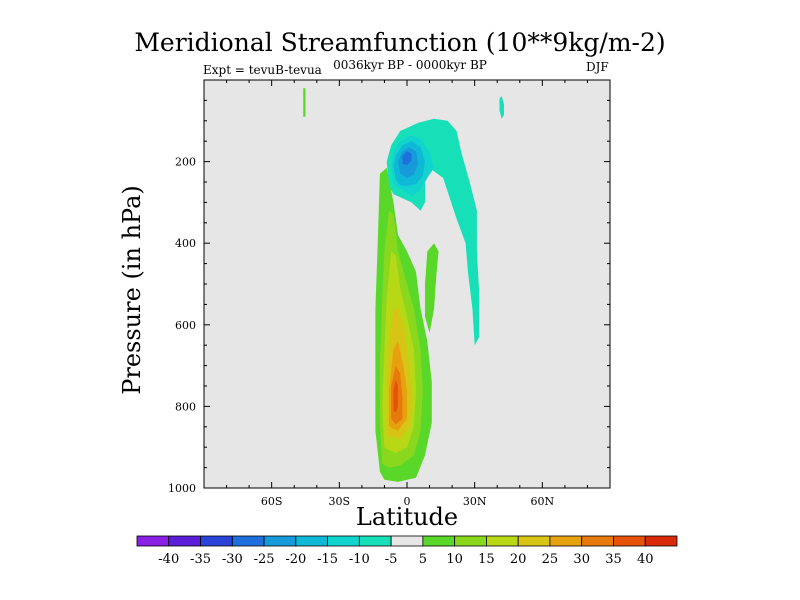 The image size is (800, 600). Describe the element at coordinates (185, 406) in the screenshot. I see `y-tick-label: 800` at that location.